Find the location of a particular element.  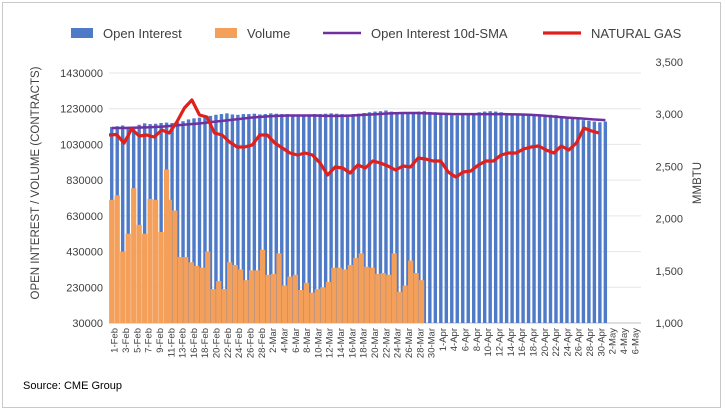

x-tick-label: 28-Feb is located at coordinates (262, 343).